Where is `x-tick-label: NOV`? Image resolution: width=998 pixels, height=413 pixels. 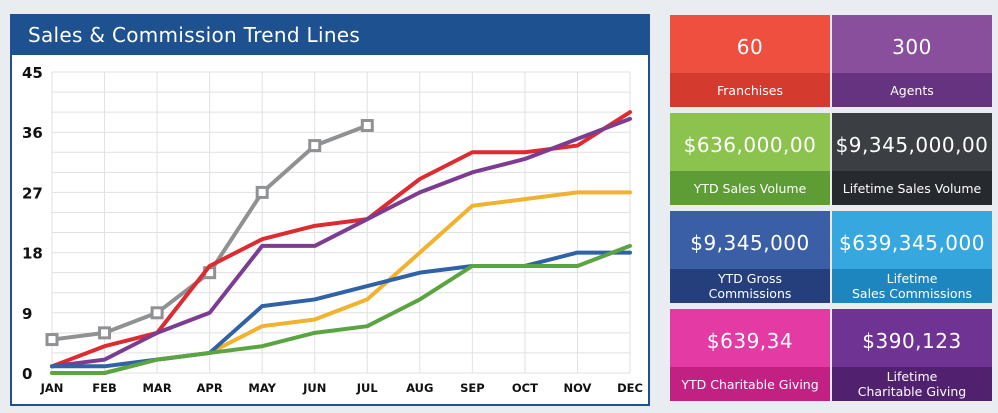
x-tick-label: NOV is located at coordinates (577, 388).